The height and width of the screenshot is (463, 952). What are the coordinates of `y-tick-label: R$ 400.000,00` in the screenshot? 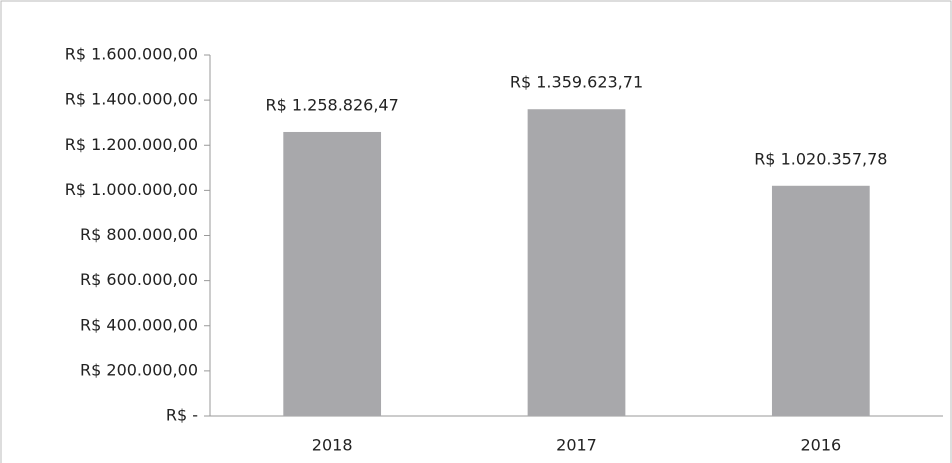 It's located at (139, 324).